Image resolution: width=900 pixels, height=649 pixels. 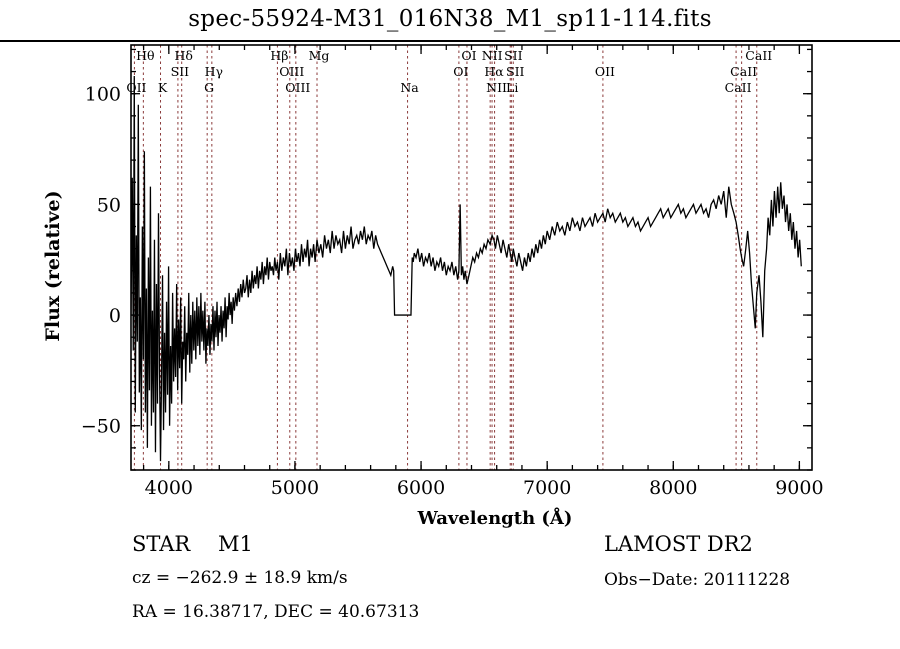 What do you see at coordinates (169, 488) in the screenshot?
I see `x-tick-label: 4000` at bounding box center [169, 488].